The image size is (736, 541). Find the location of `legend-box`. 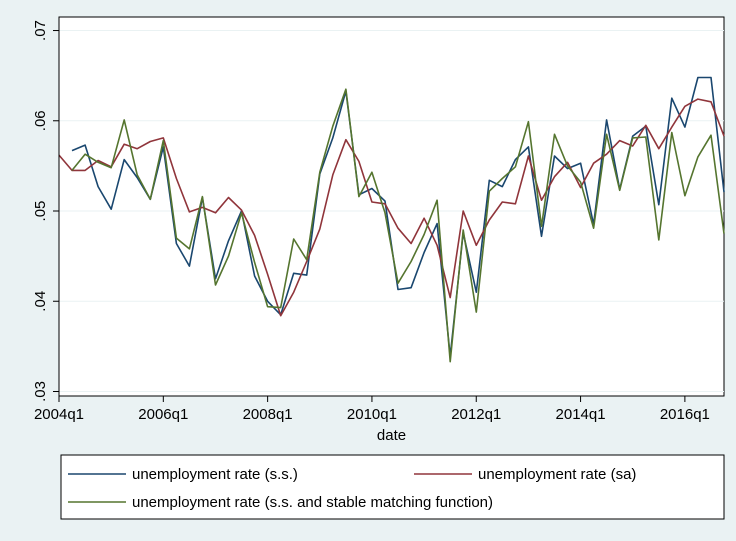

legend-box is located at coordinates (392, 487).